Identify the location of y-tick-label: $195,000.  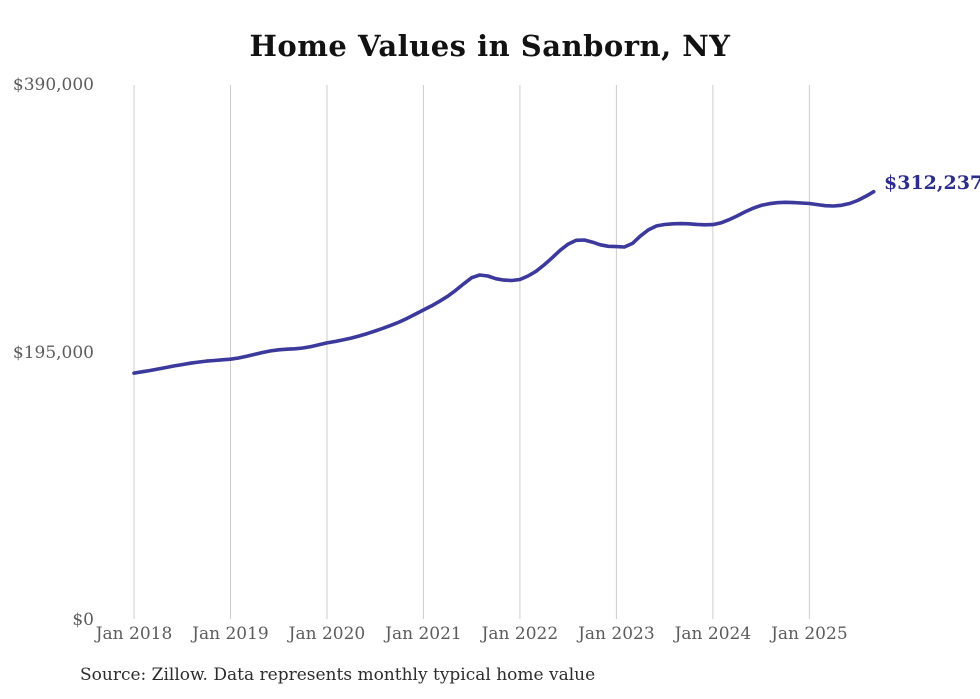
(53, 352).